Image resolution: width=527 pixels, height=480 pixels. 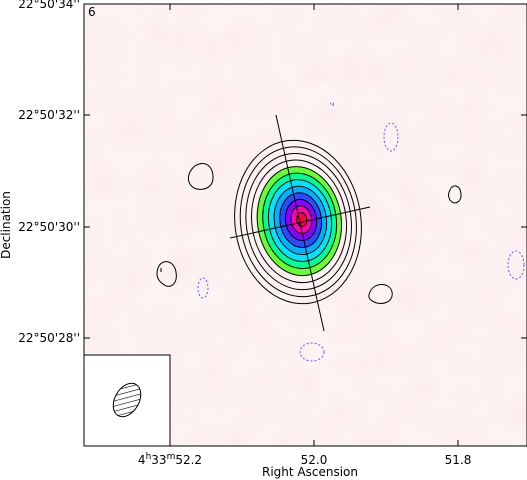 I want to click on source-contours, so click(x=298, y=222).